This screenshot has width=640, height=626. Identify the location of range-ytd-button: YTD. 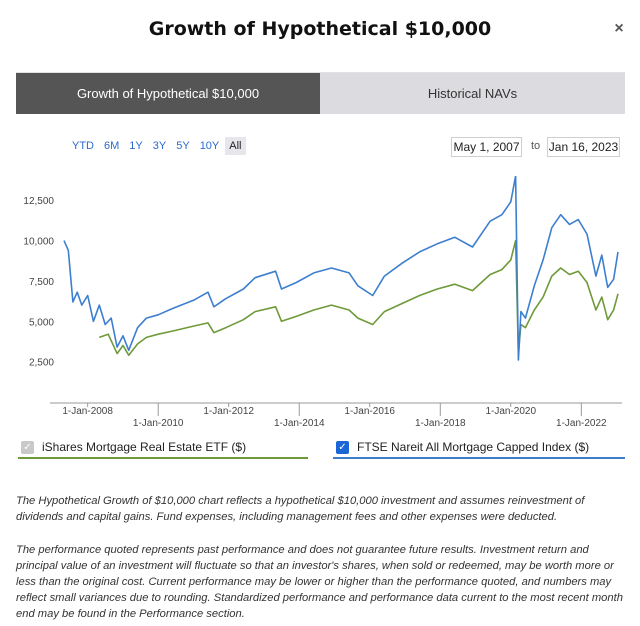
(83, 146).